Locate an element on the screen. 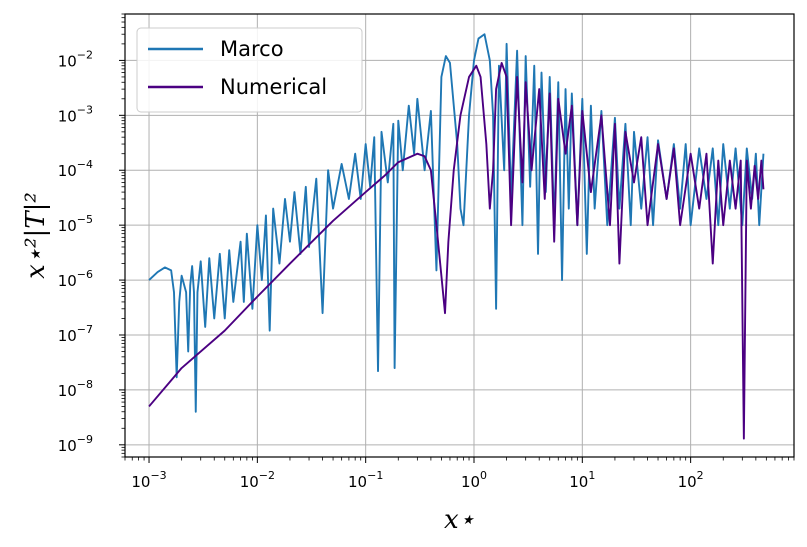 The height and width of the screenshot is (547, 807). y-tick-label: 10⁻⁷ is located at coordinates (75, 334).